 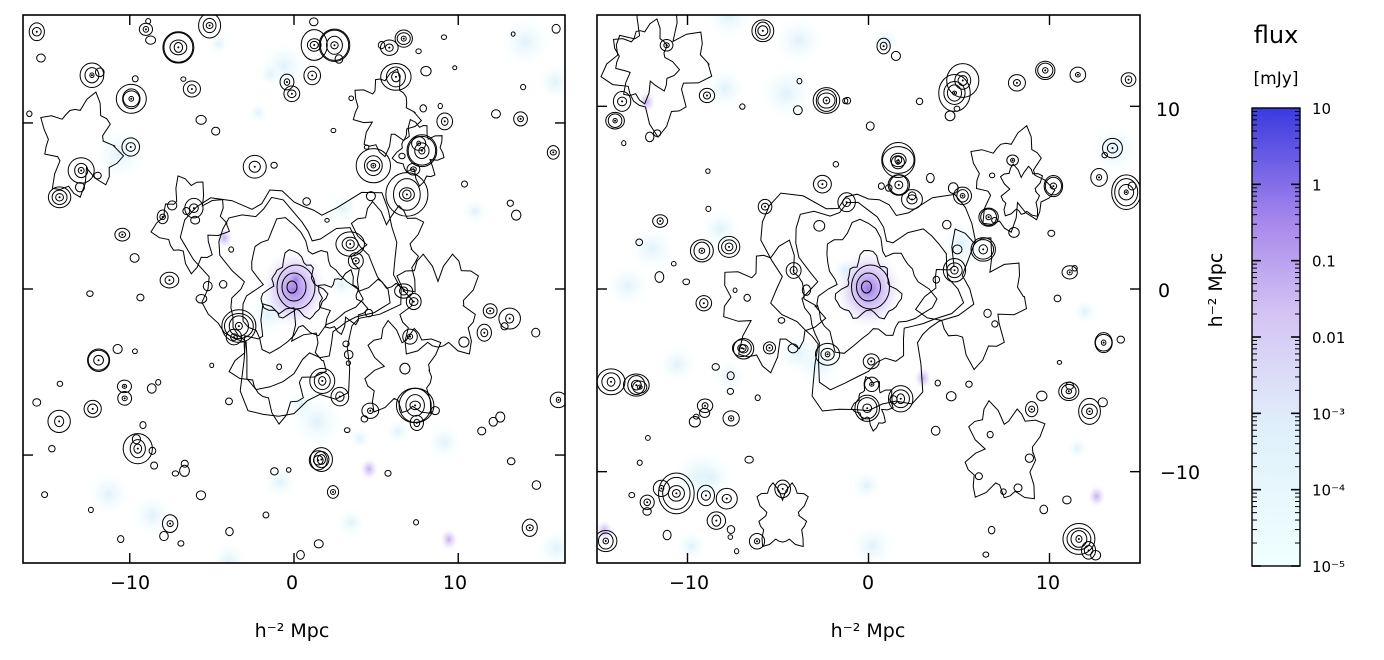 What do you see at coordinates (677, 365) in the screenshot?
I see `flux-haze` at bounding box center [677, 365].